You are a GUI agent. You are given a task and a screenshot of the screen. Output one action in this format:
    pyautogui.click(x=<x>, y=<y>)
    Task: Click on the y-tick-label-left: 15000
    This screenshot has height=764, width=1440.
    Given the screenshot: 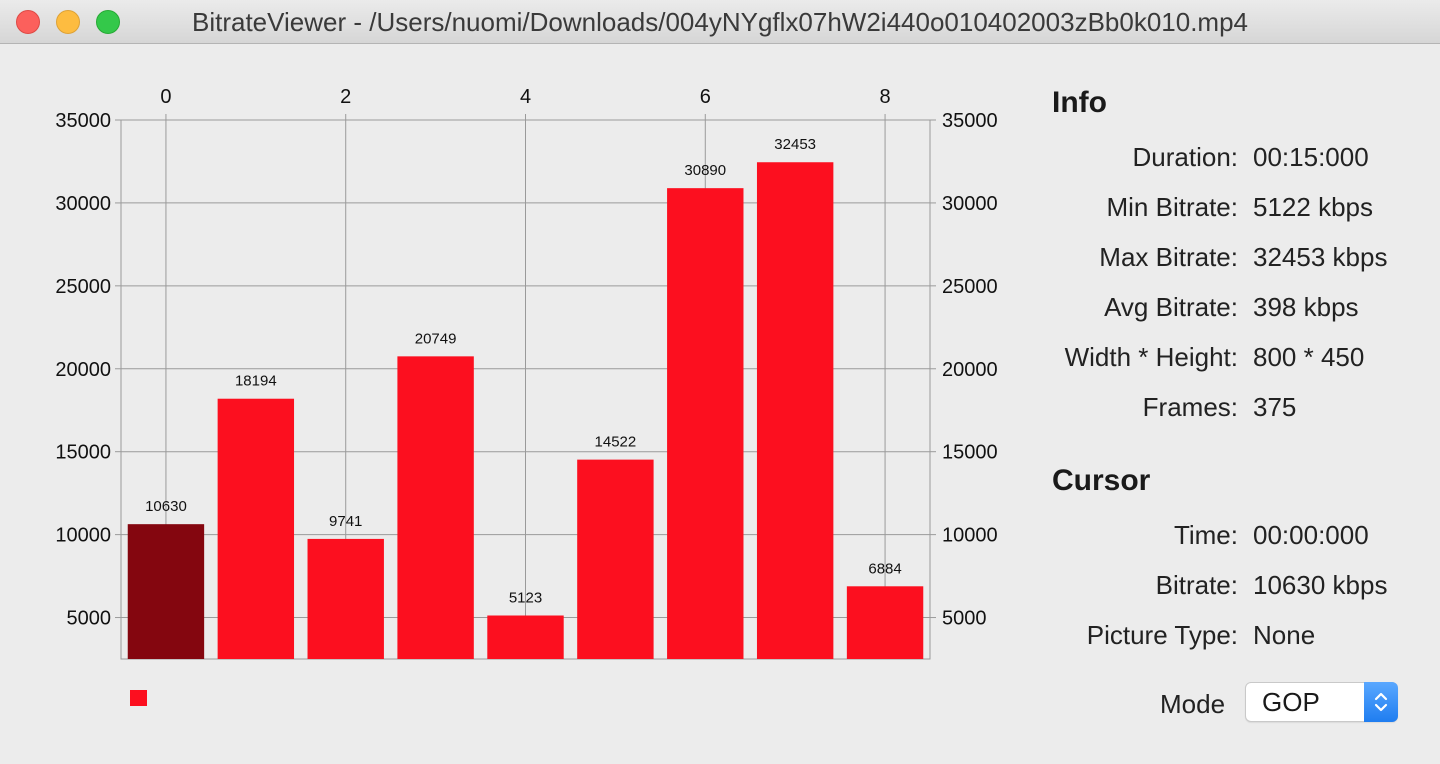 What is the action you would take?
    pyautogui.click(x=83, y=453)
    